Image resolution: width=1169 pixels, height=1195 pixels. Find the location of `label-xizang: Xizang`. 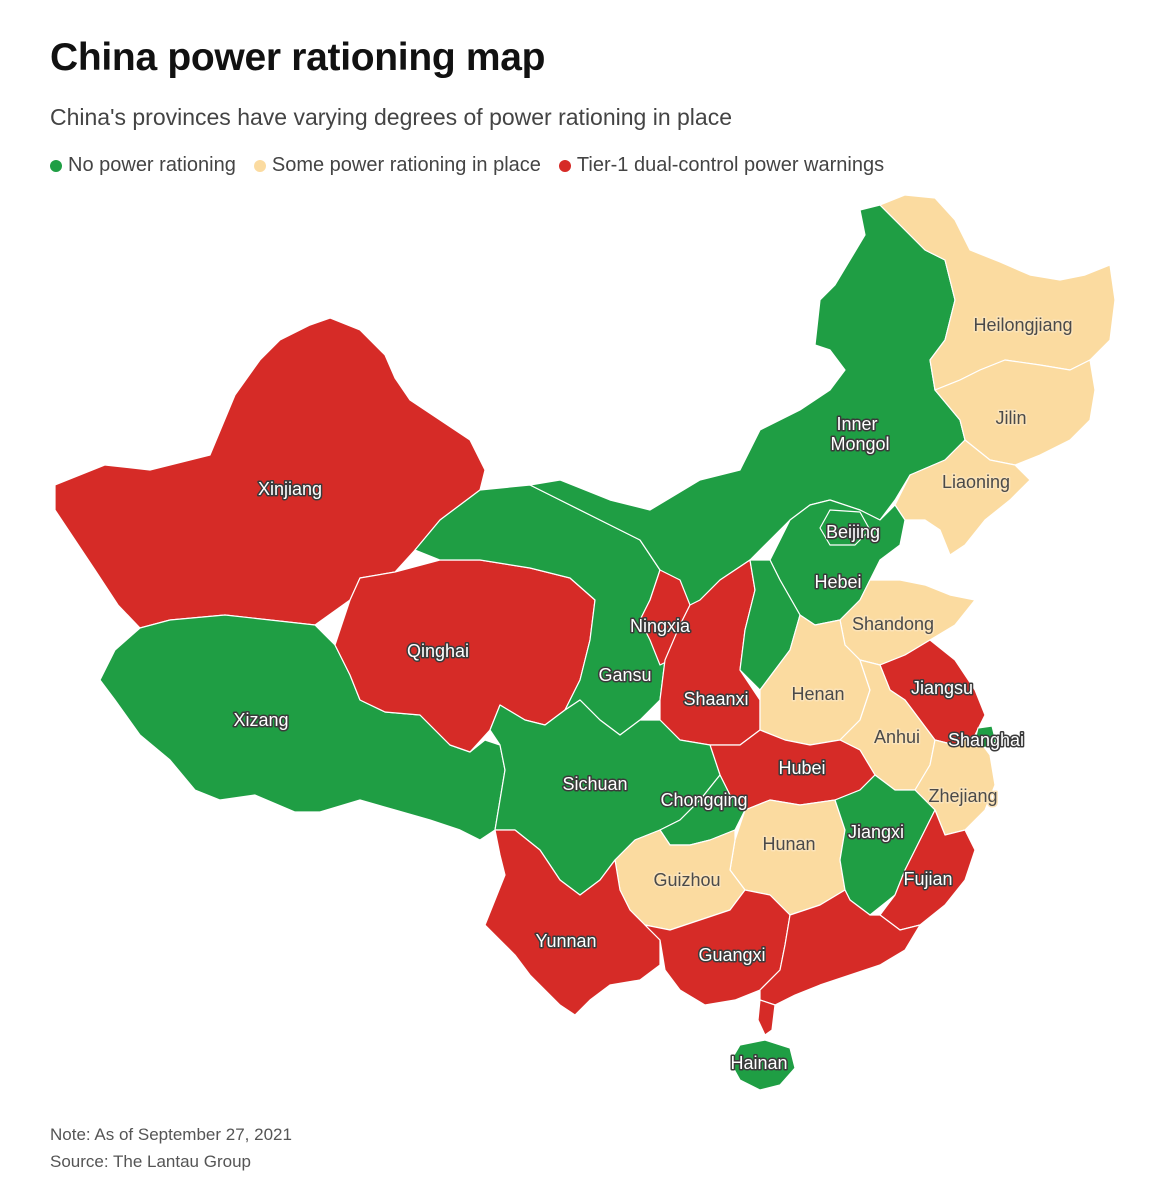

label-xizang: Xizang is located at coordinates (260, 720).